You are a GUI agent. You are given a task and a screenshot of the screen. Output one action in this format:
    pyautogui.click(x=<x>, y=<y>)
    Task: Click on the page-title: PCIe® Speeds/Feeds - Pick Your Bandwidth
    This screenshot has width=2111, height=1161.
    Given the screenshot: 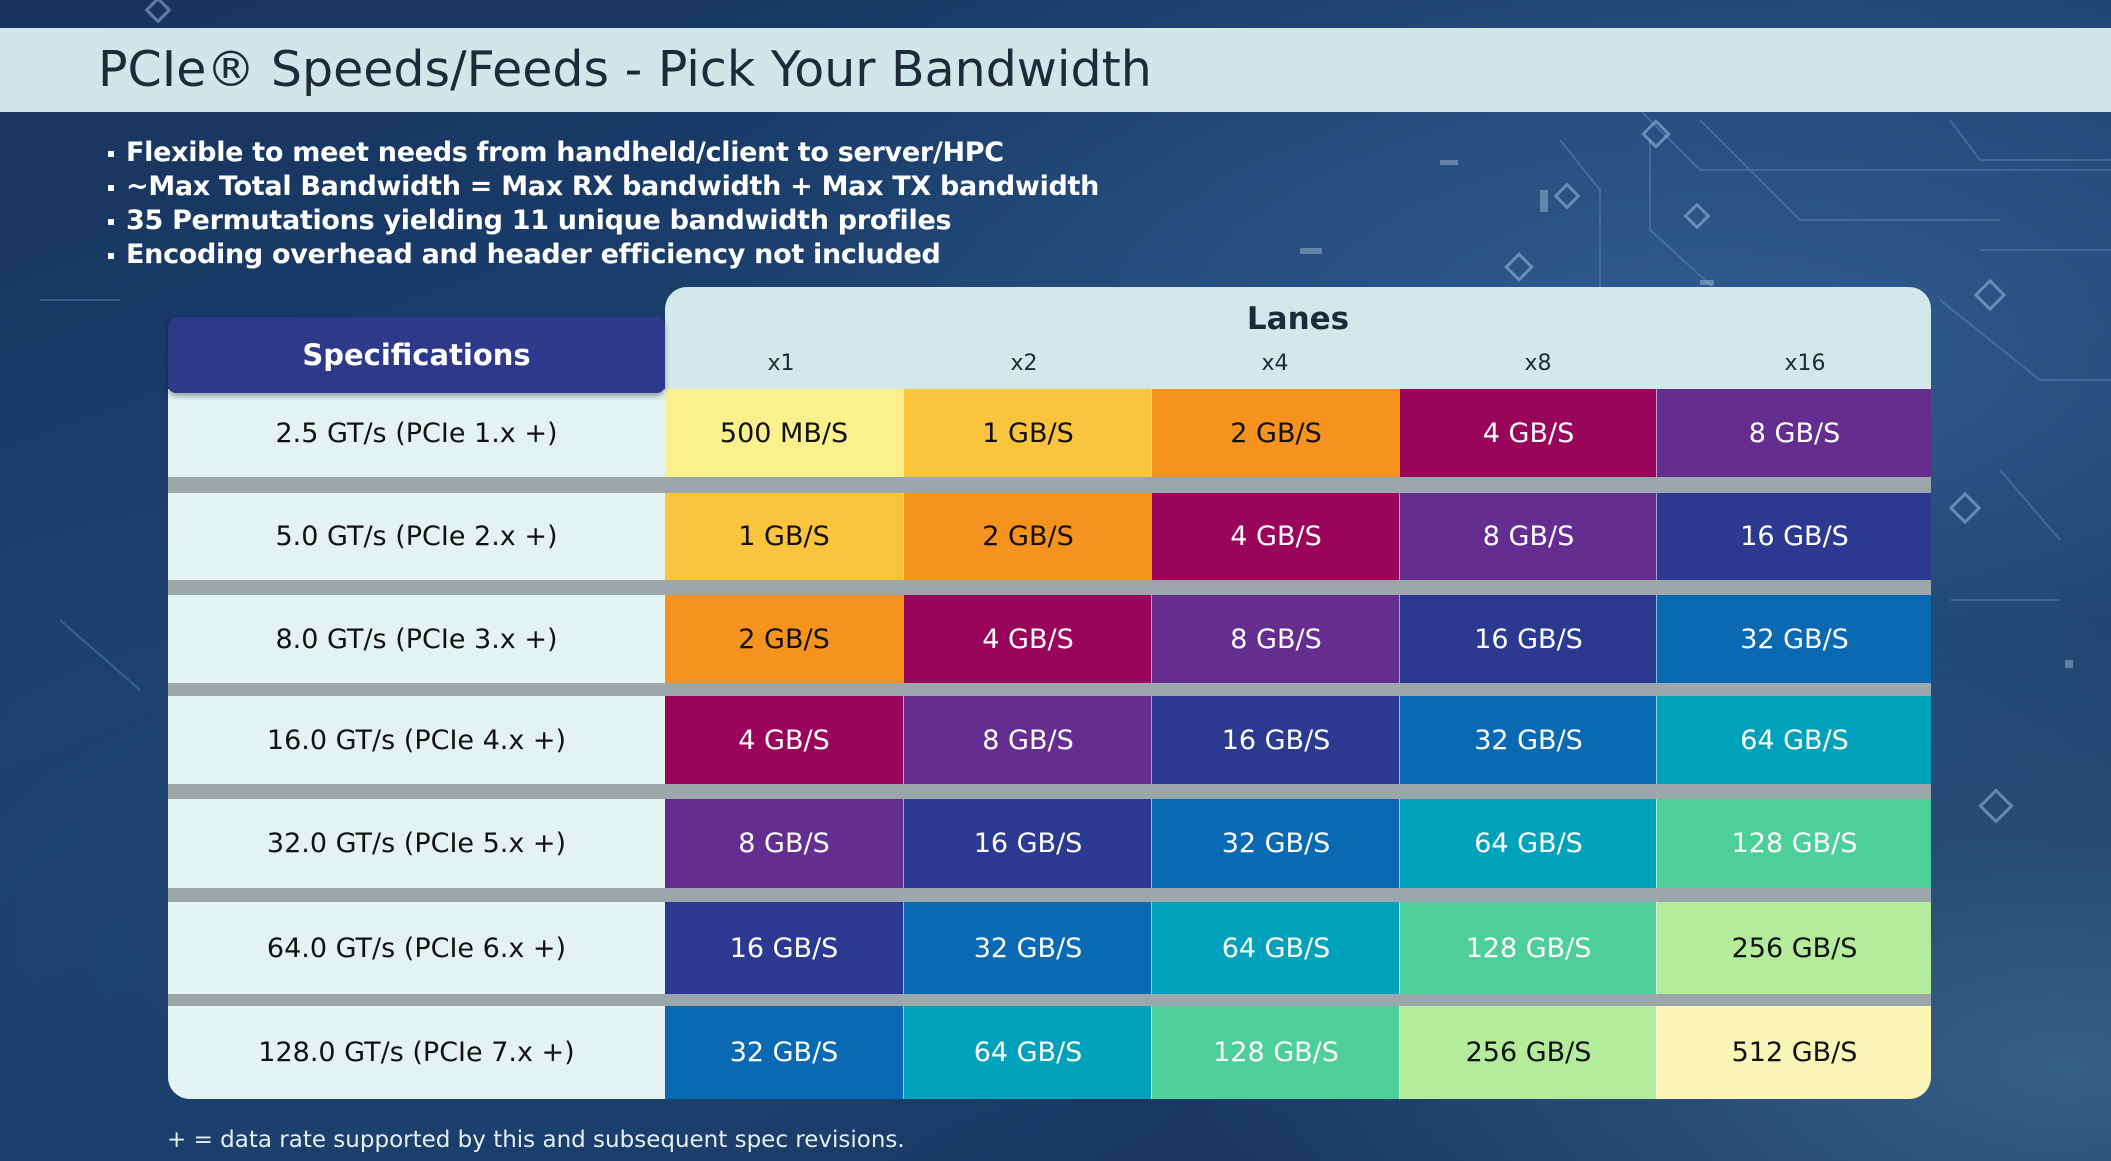 What is the action you would take?
    pyautogui.click(x=625, y=69)
    